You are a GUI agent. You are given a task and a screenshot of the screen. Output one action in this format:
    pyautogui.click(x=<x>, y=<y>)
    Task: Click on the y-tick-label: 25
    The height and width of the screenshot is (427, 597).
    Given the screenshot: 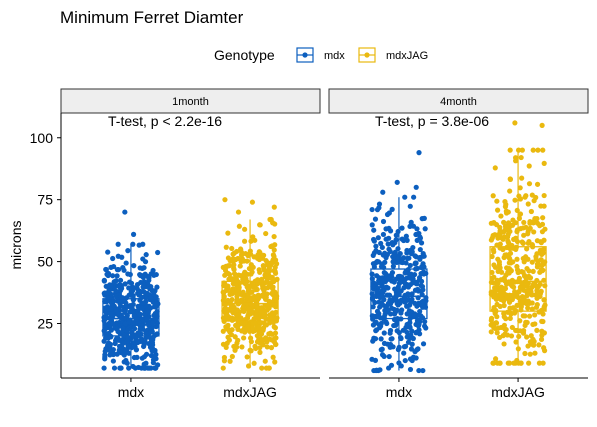 What is the action you would take?
    pyautogui.click(x=45, y=324)
    